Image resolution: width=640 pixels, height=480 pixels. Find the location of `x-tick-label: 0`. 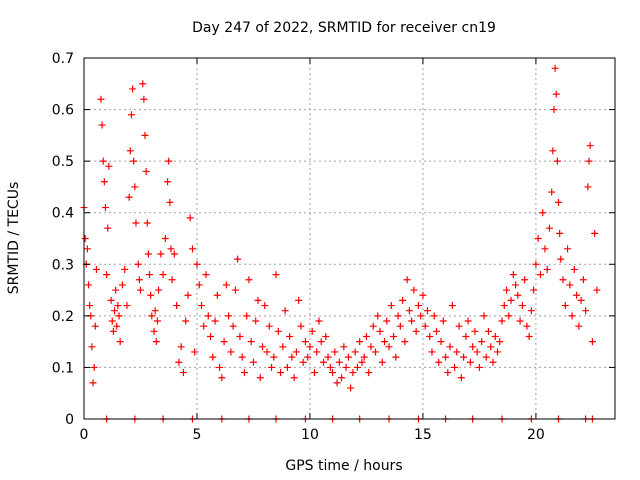

x-tick-label: 0 is located at coordinates (84, 435).